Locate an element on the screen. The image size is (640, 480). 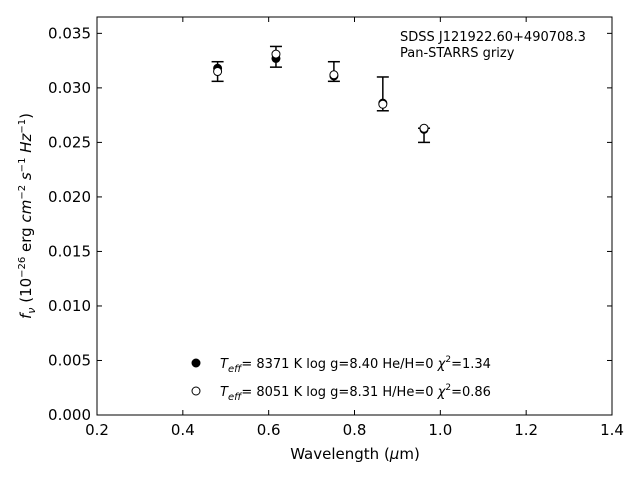
y-tick-label: 0.000 is located at coordinates (69, 415).